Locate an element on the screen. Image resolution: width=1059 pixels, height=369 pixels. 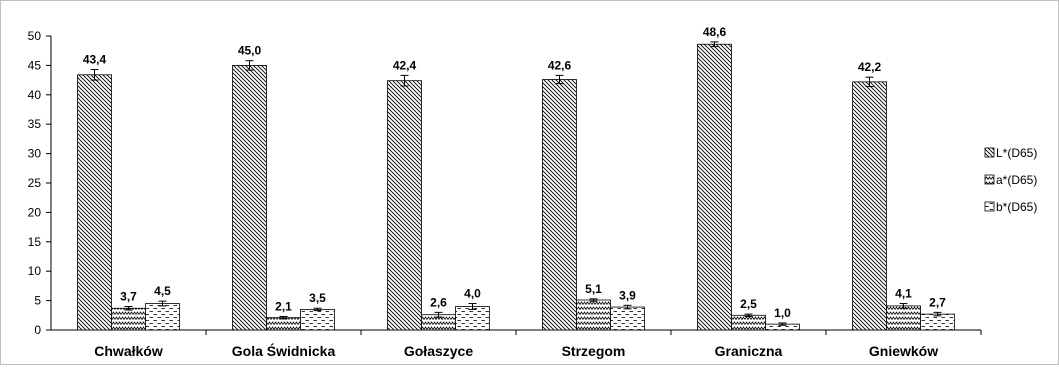
data-label: 42,4 is located at coordinates (405, 65).